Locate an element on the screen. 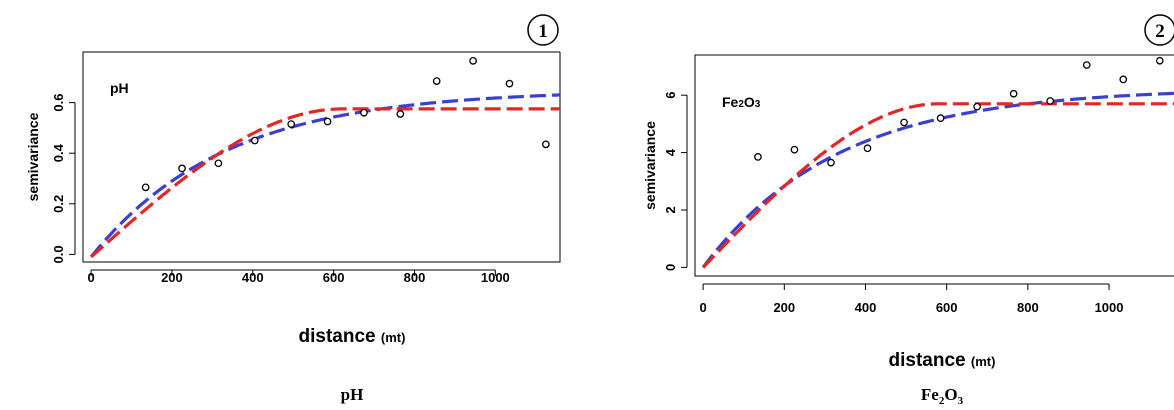 This screenshot has width=1174, height=410. panel-label: pH is located at coordinates (119, 88).